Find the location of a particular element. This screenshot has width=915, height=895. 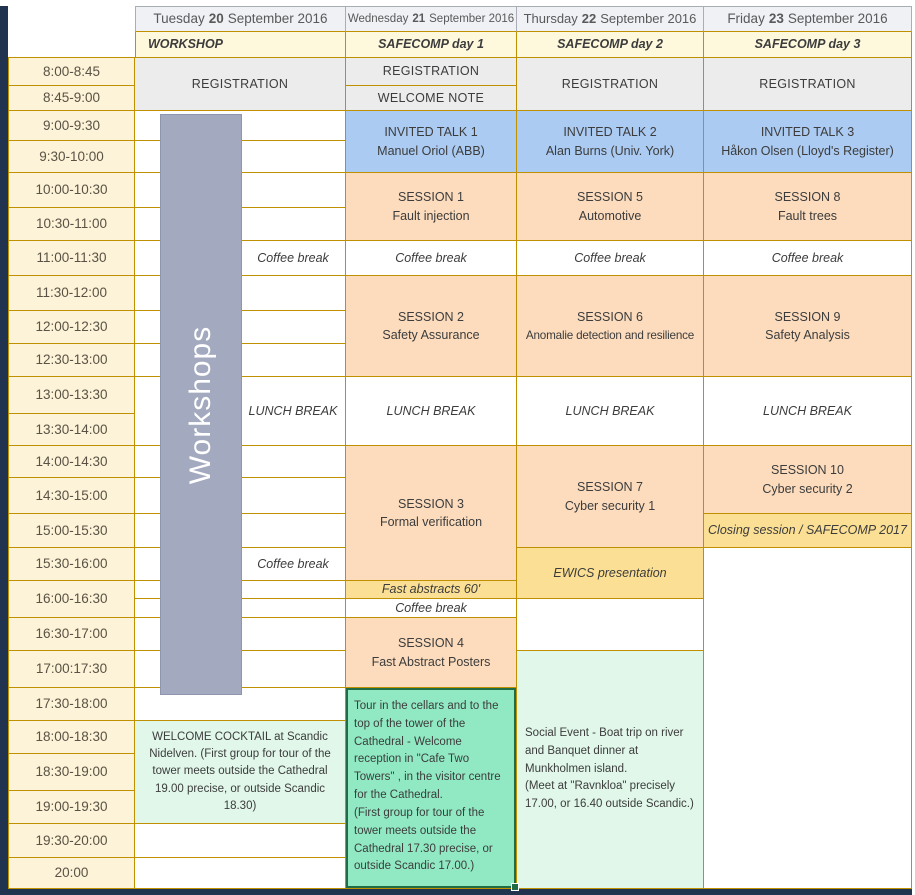

workshops-label: Workshops is located at coordinates (200, 404).